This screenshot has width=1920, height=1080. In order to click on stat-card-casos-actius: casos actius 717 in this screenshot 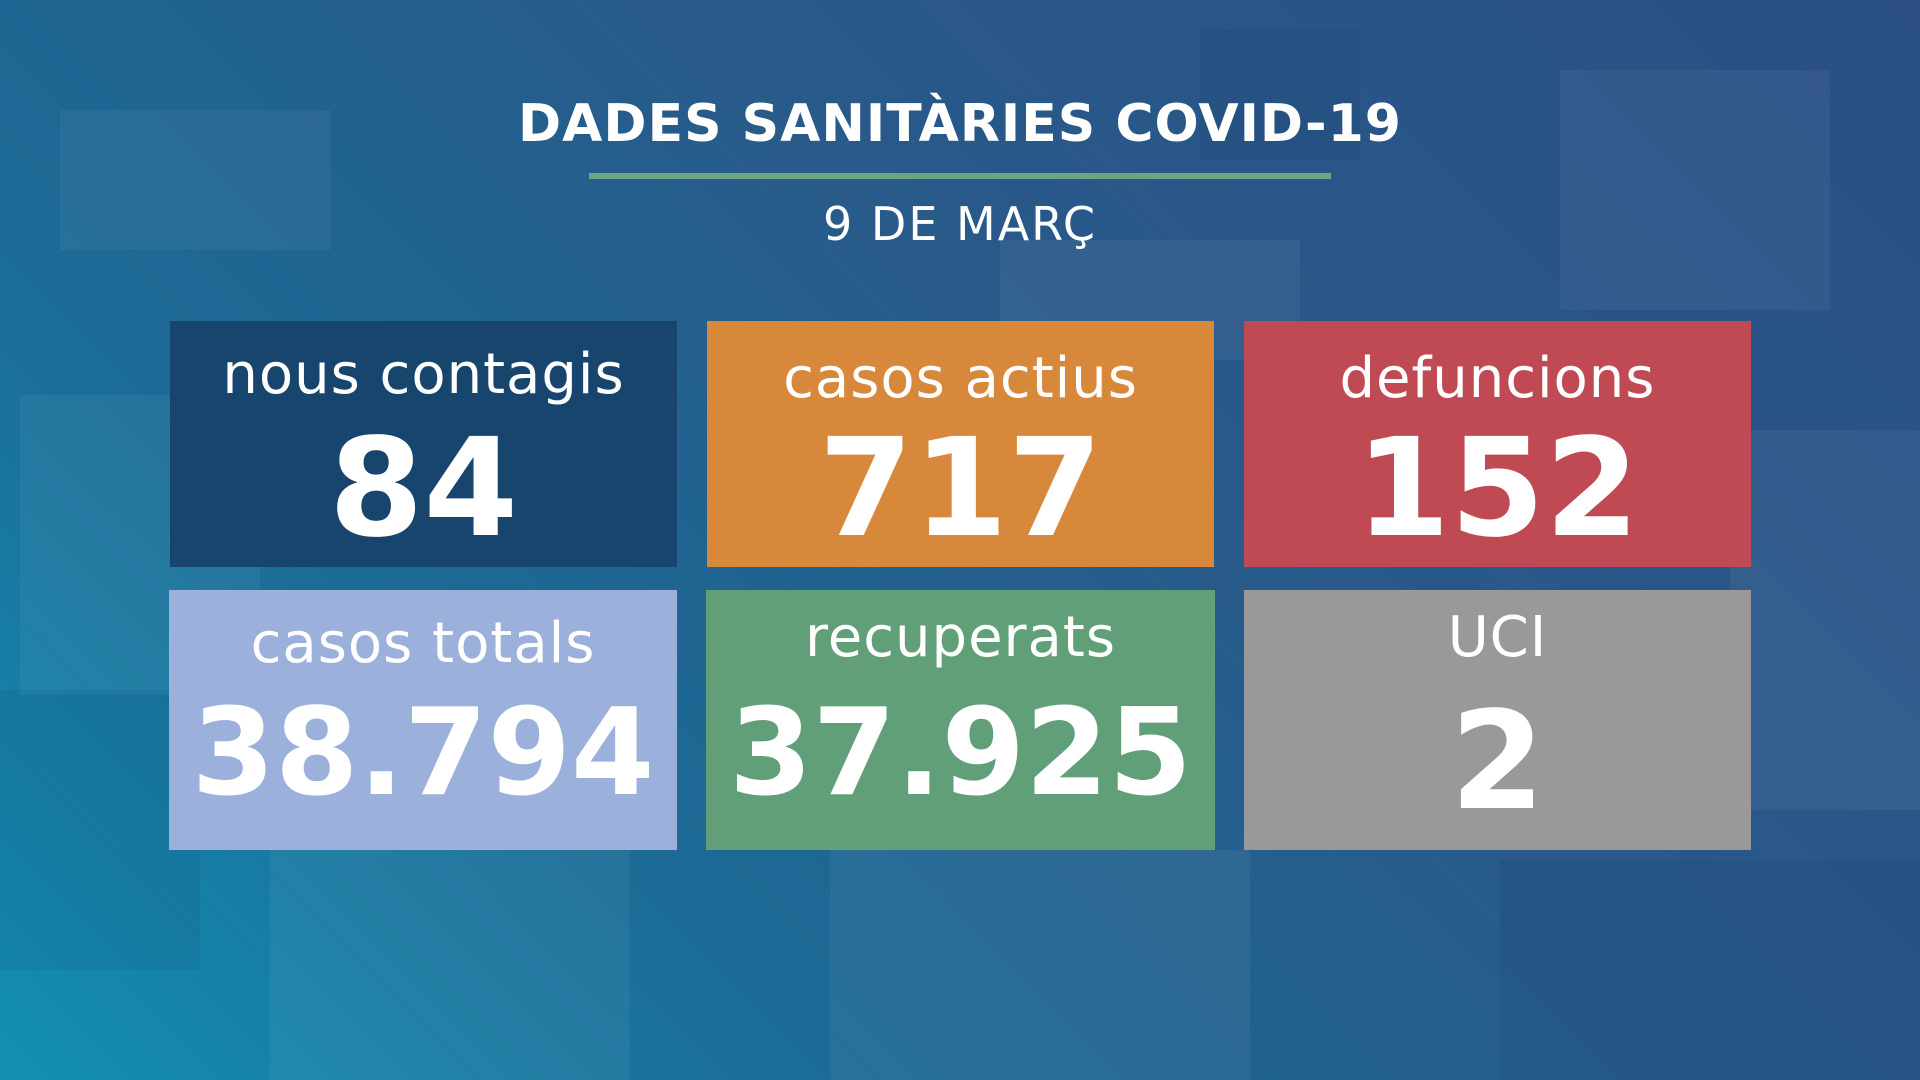, I will do `click(960, 444)`.